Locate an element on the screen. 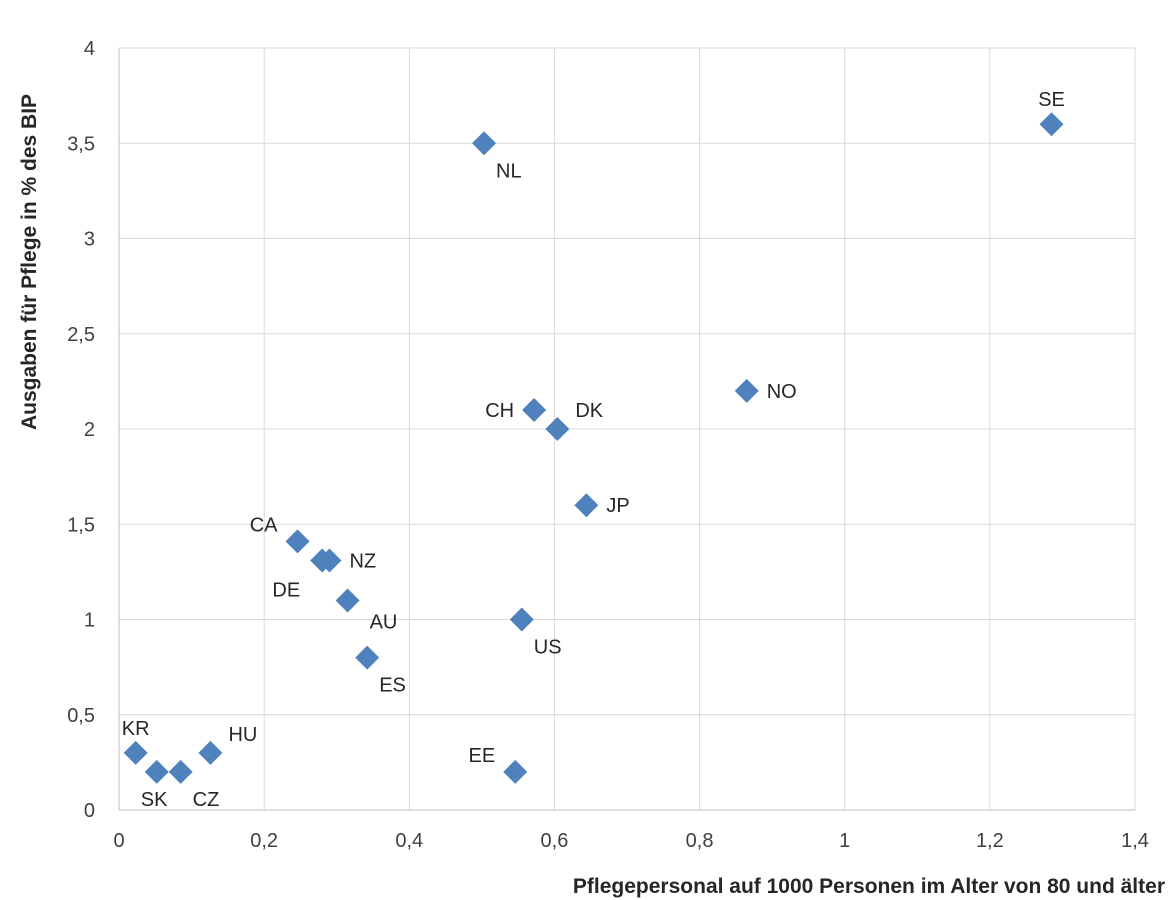 The height and width of the screenshot is (900, 1173). x-tick-label: 1,4 is located at coordinates (1135, 841).